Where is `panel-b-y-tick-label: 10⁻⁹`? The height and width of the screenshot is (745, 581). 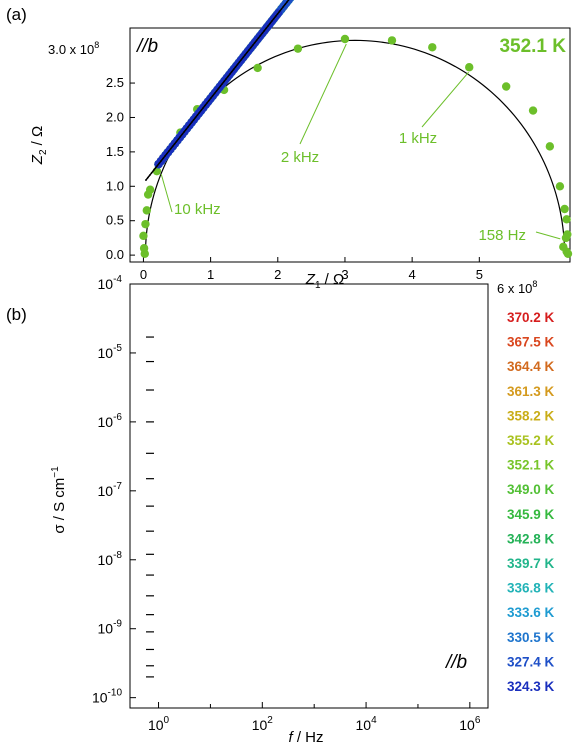 panel-b-y-tick-label: 10⁻⁹ is located at coordinates (110, 628).